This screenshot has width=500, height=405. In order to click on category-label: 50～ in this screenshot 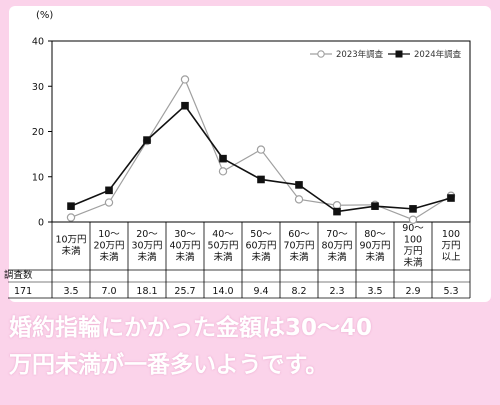, I will do `click(261, 234)`.